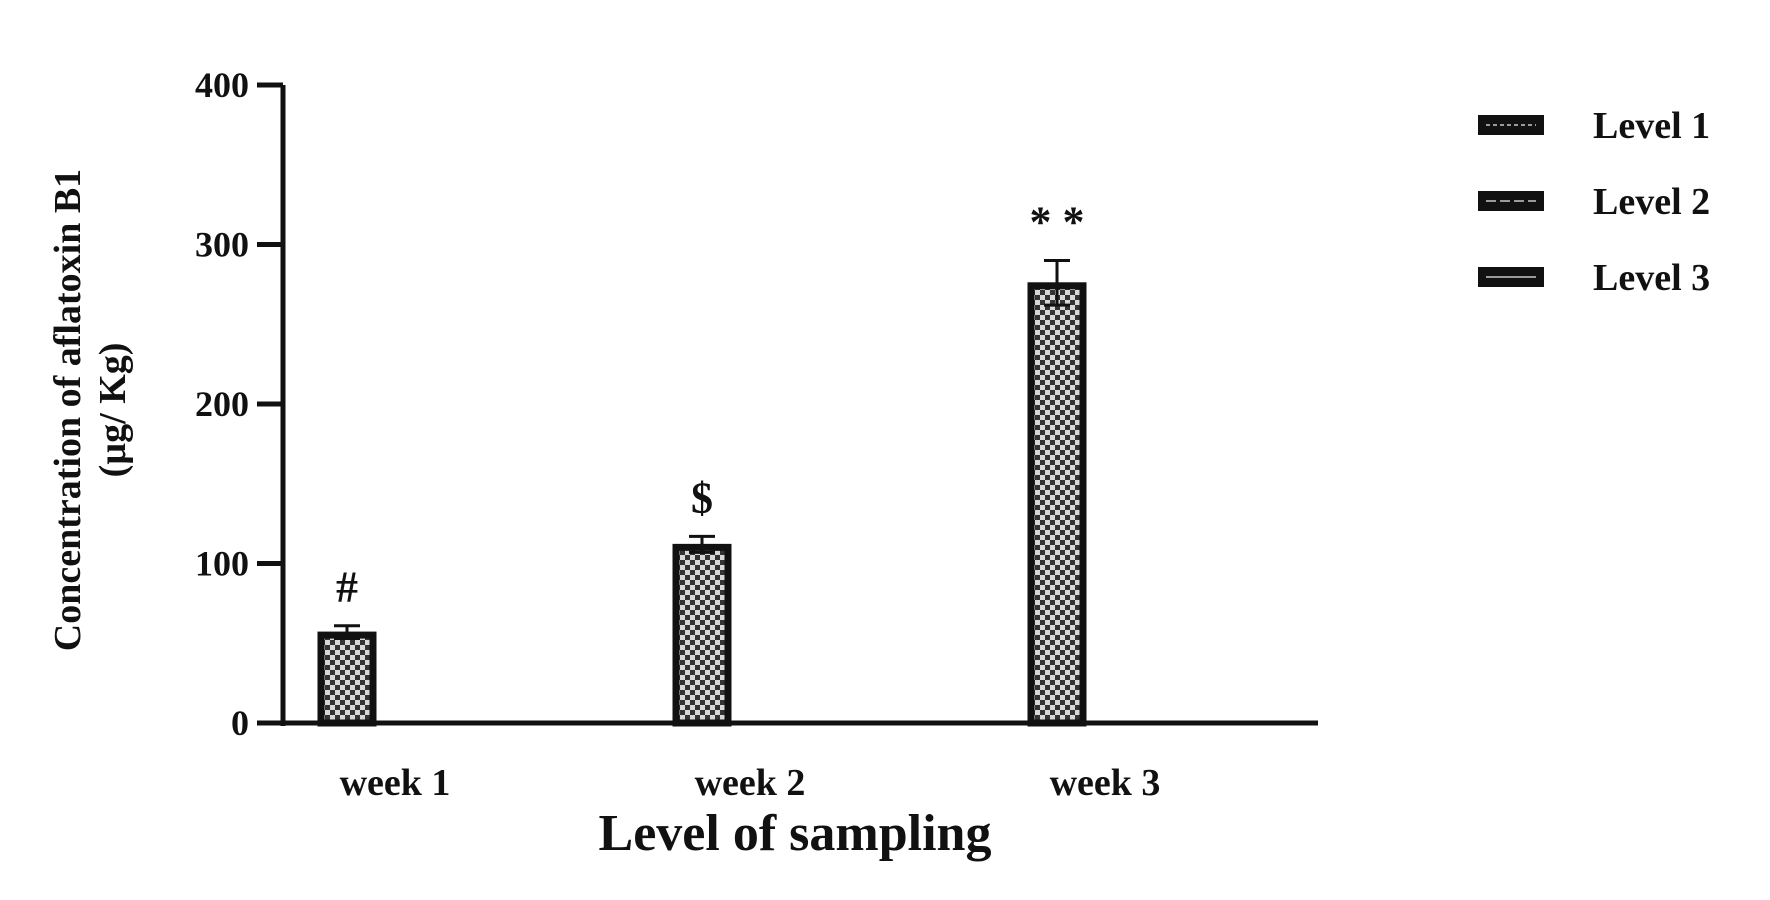 The width and height of the screenshot is (1770, 900). I want to click on y-tick-label: 0, so click(240, 723).